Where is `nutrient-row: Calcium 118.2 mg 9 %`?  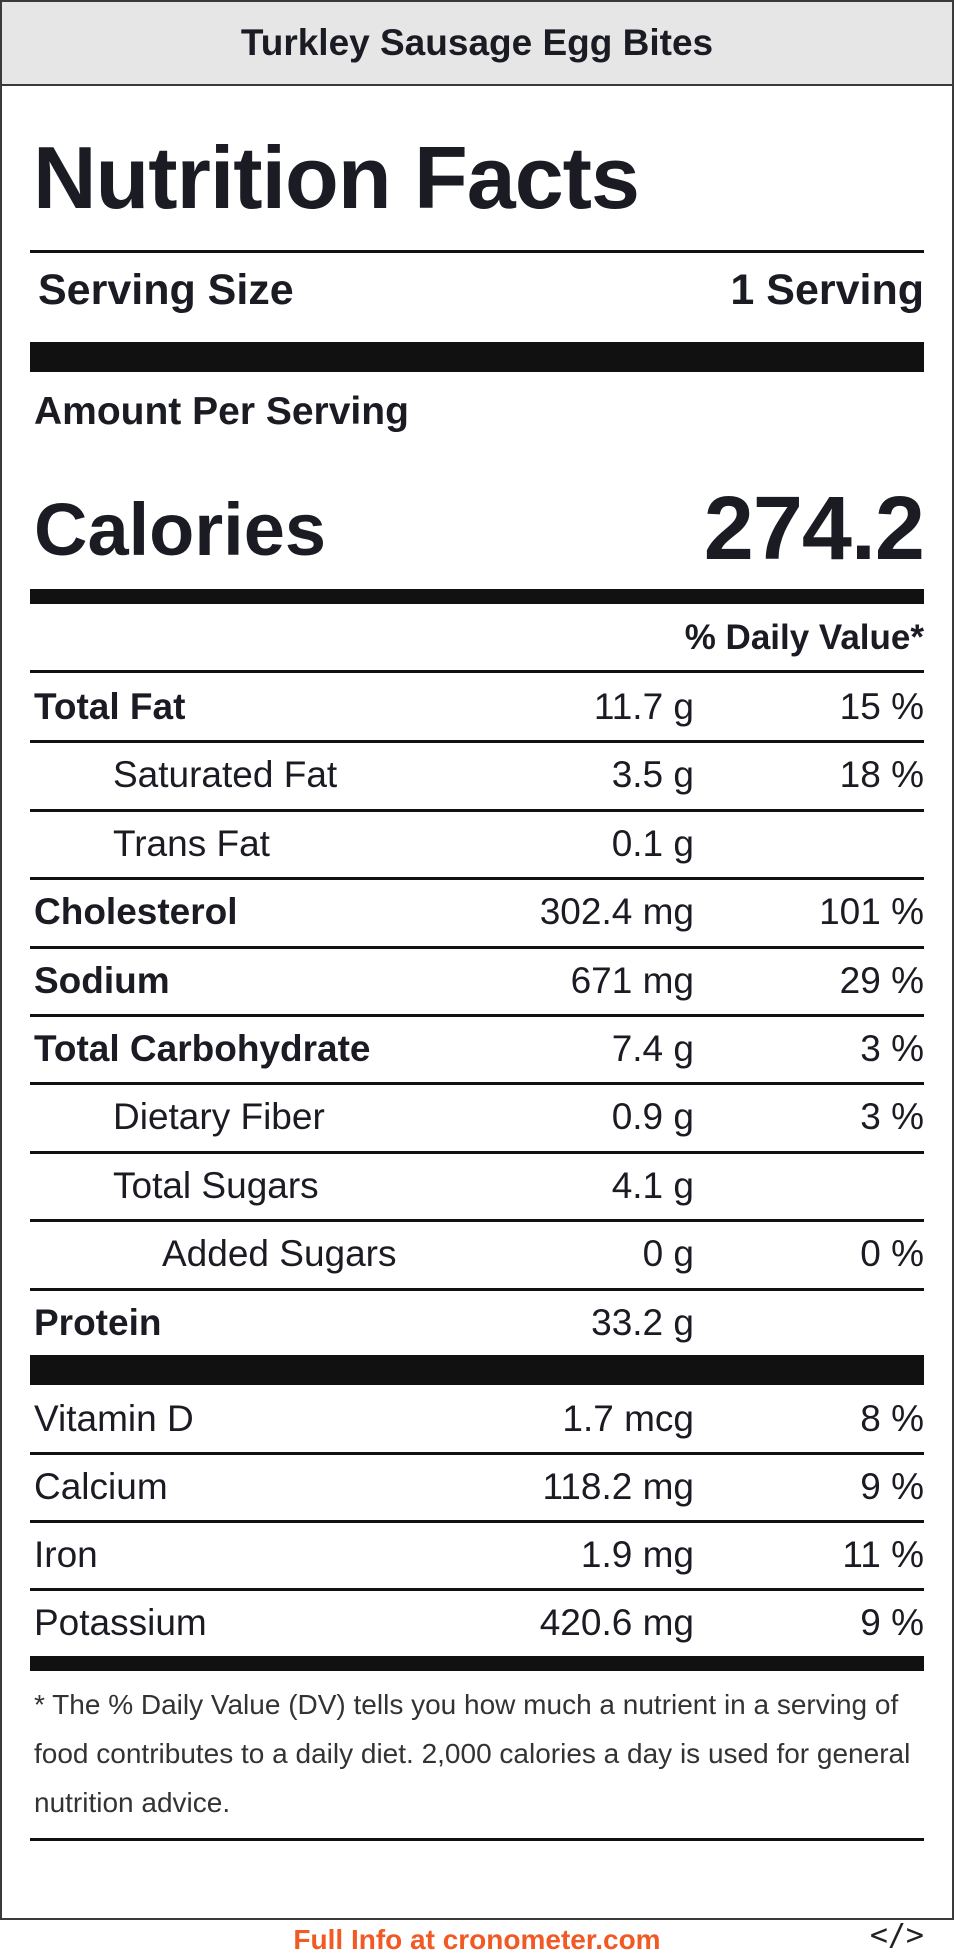 nutrient-row: Calcium 118.2 mg 9 % is located at coordinates (477, 1487).